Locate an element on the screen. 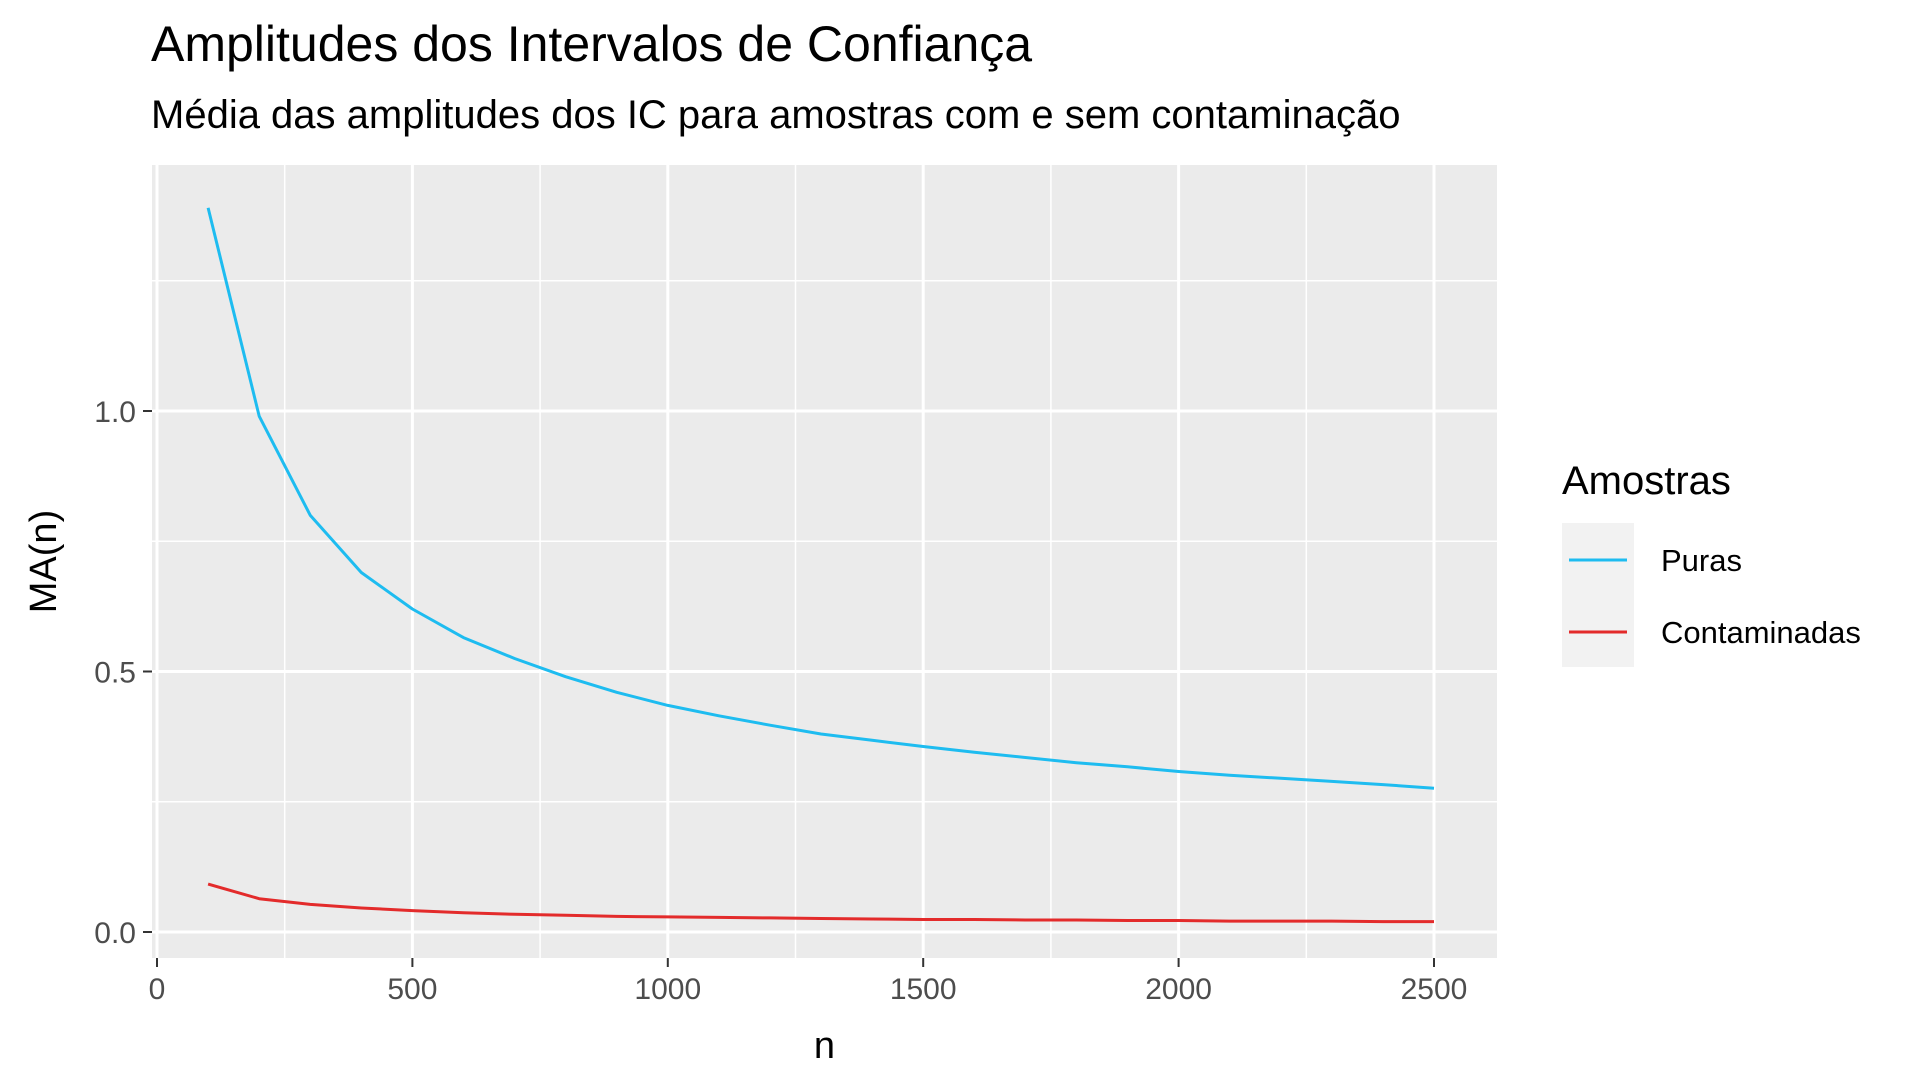 The width and height of the screenshot is (1920, 1080). x-tick-label: 1500 is located at coordinates (923, 989).